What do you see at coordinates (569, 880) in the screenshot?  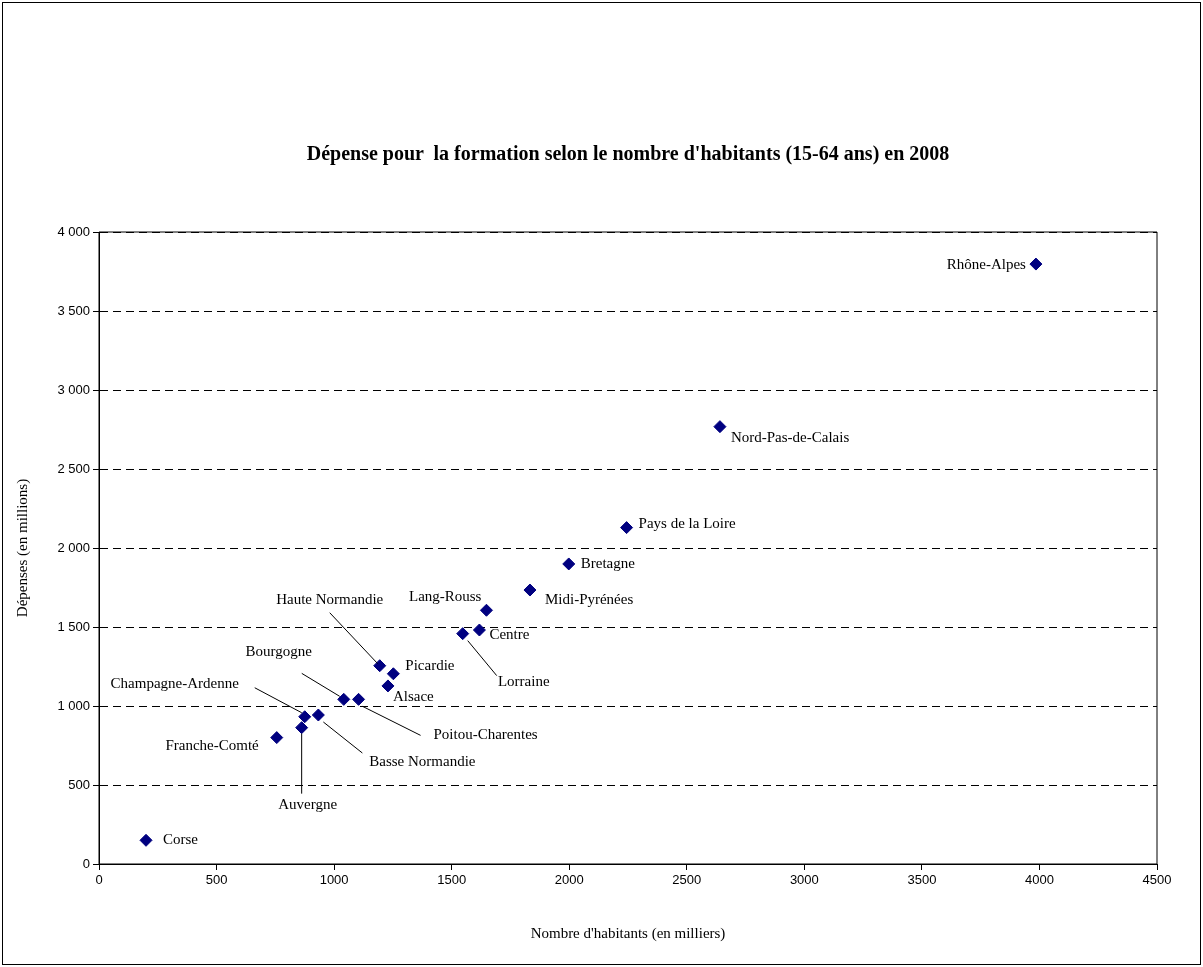 I see `x-tick-label: 2000` at bounding box center [569, 880].